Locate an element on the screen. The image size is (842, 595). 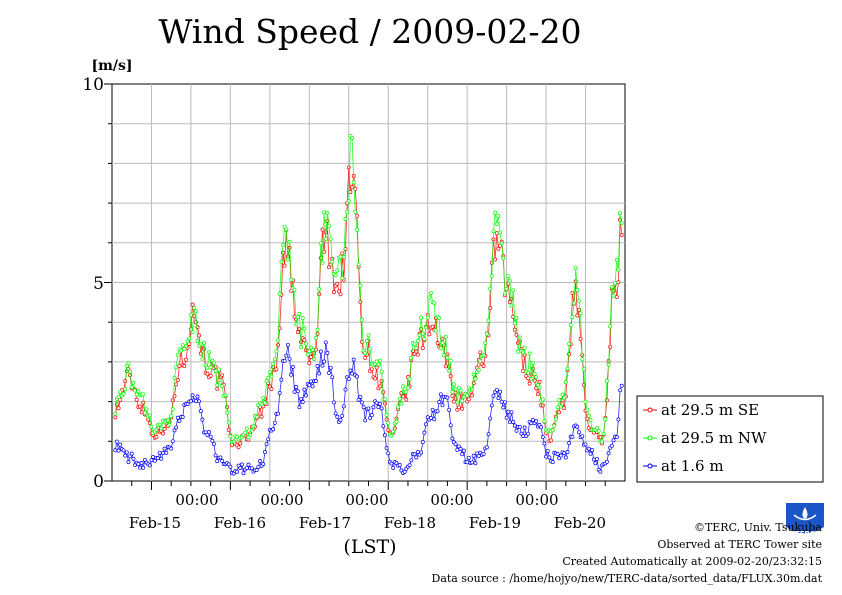
copyright-text: ©TERC, Univ. Tsukuba is located at coordinates (758, 527).